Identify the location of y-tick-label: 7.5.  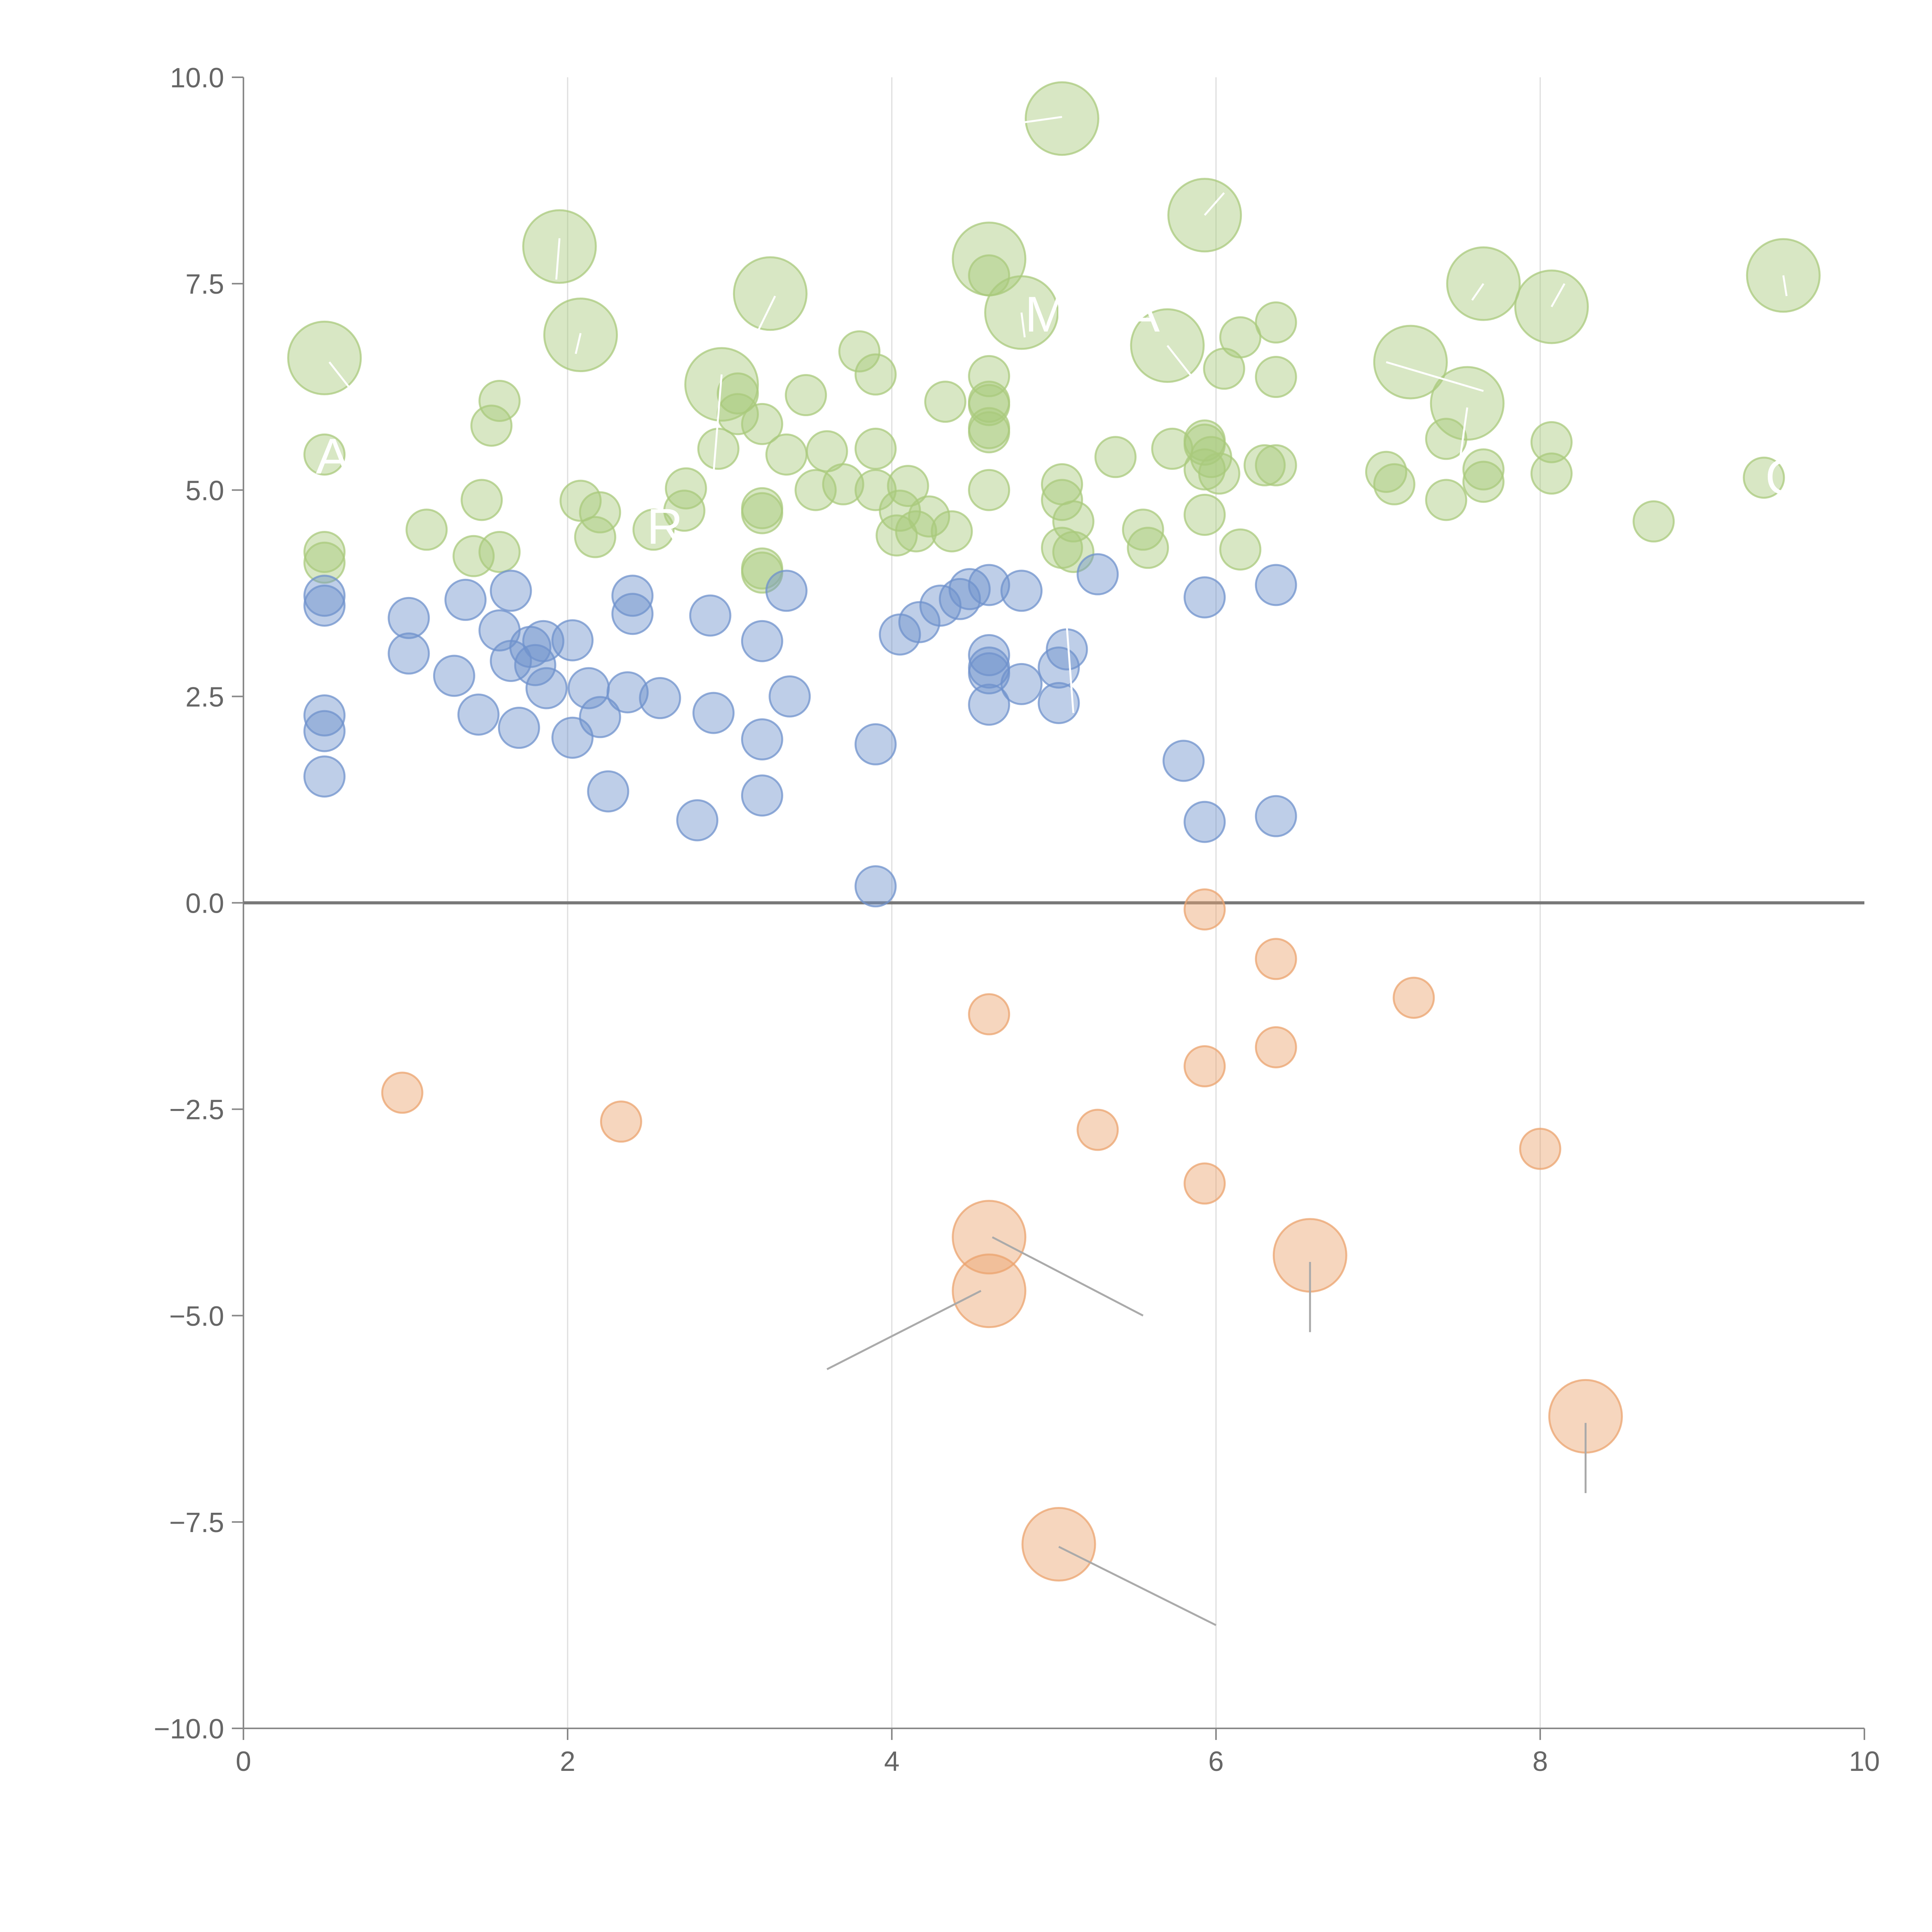
(205, 284).